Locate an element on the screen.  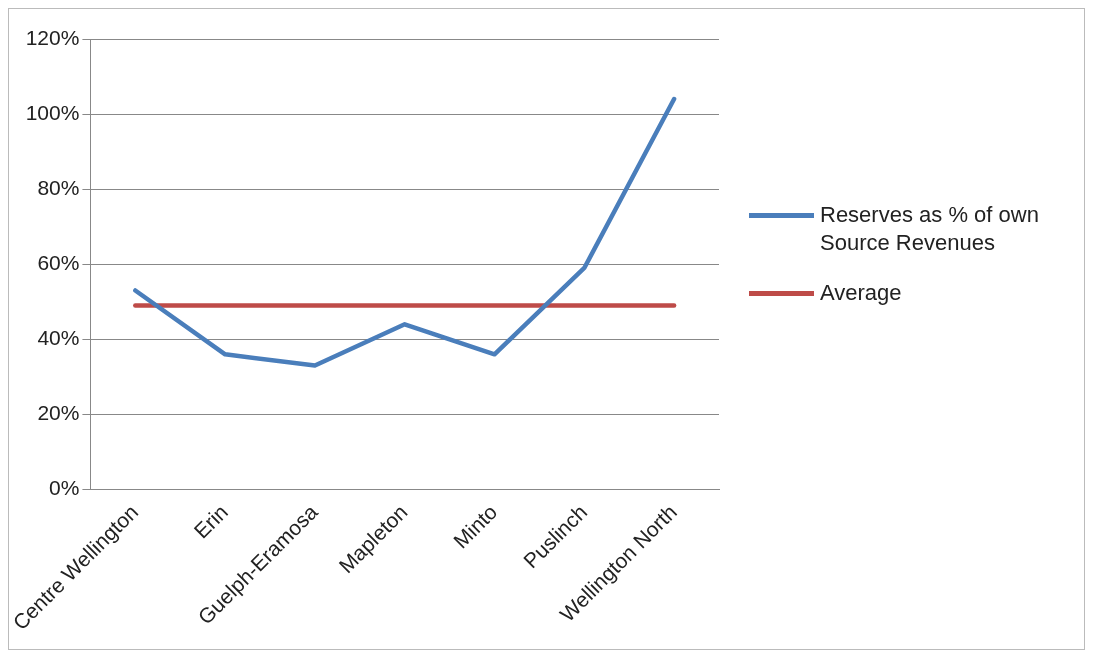
y-tick-label: 0% is located at coordinates (64, 488).